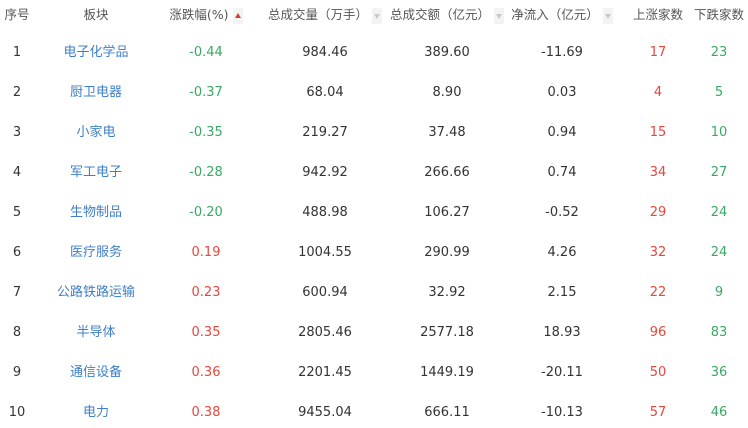 This screenshot has height=428, width=748. I want to click on sector-link: 电力, so click(95, 412).